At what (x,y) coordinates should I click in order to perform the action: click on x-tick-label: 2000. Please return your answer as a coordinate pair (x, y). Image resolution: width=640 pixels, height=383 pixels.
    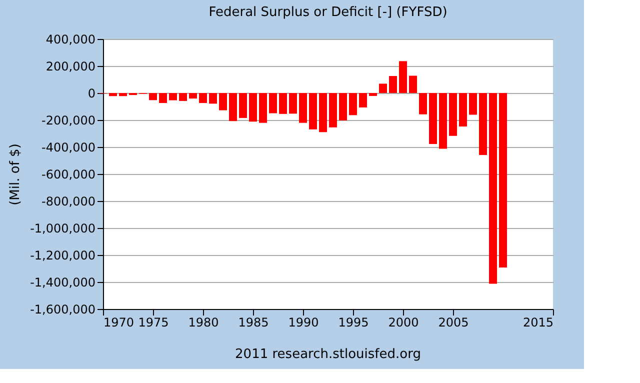
    Looking at the image, I should click on (403, 323).